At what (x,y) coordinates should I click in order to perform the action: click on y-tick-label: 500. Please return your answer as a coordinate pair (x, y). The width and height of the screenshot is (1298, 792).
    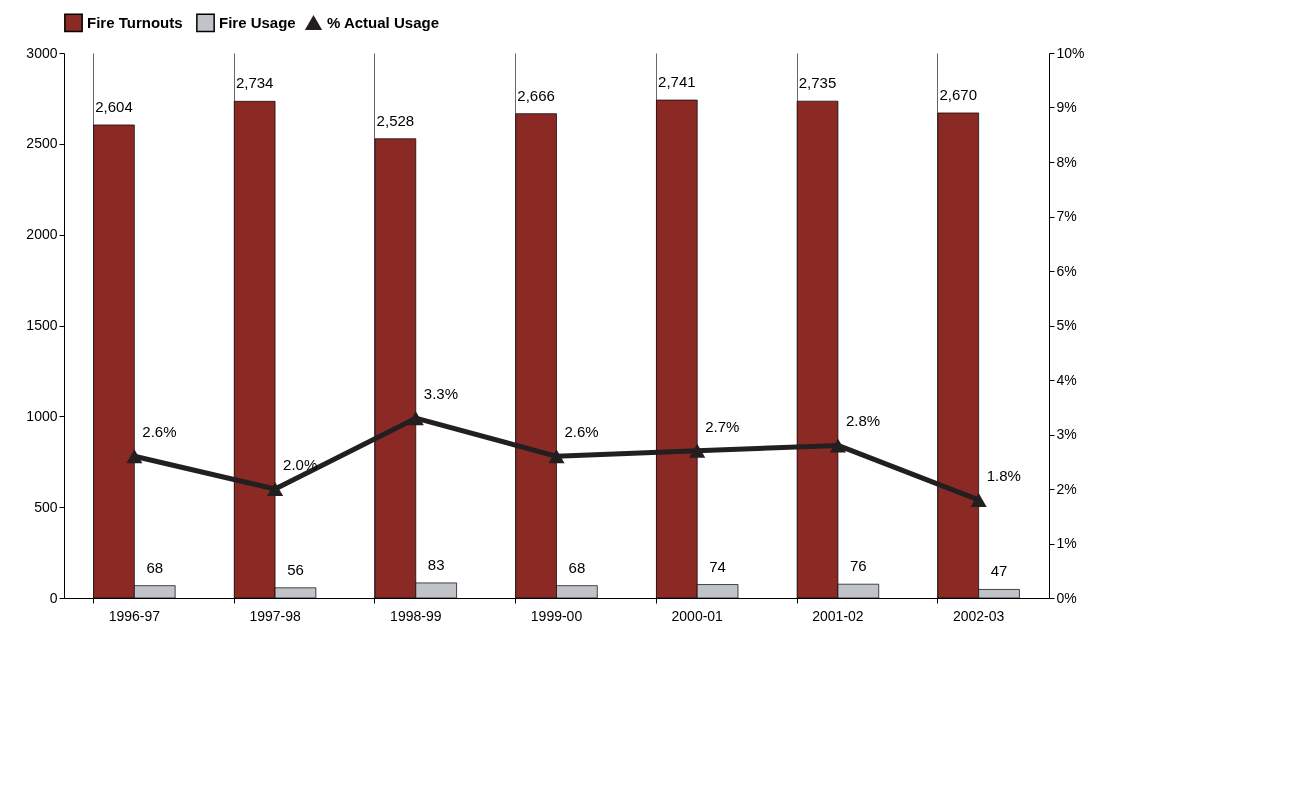
    Looking at the image, I should click on (46, 506).